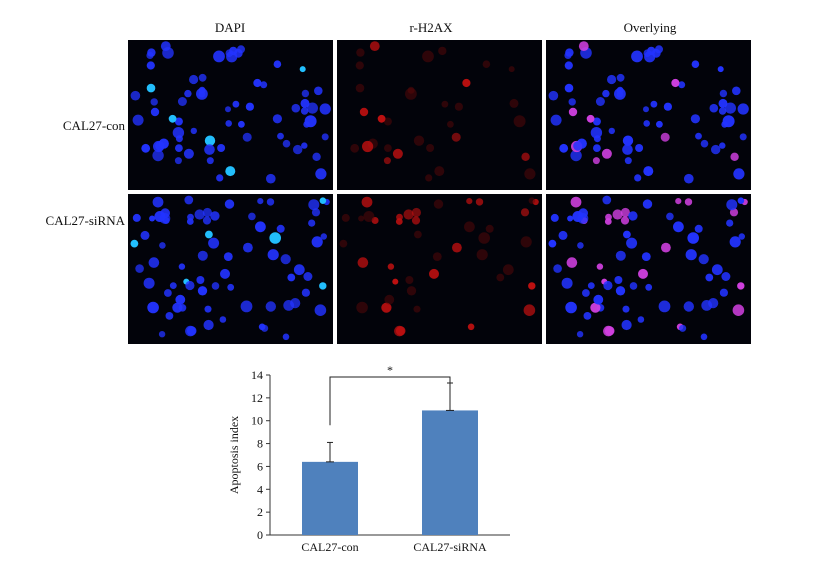 Image resolution: width=813 pixels, height=561 pixels. I want to click on panel-sirna-h2ax, so click(439, 269).